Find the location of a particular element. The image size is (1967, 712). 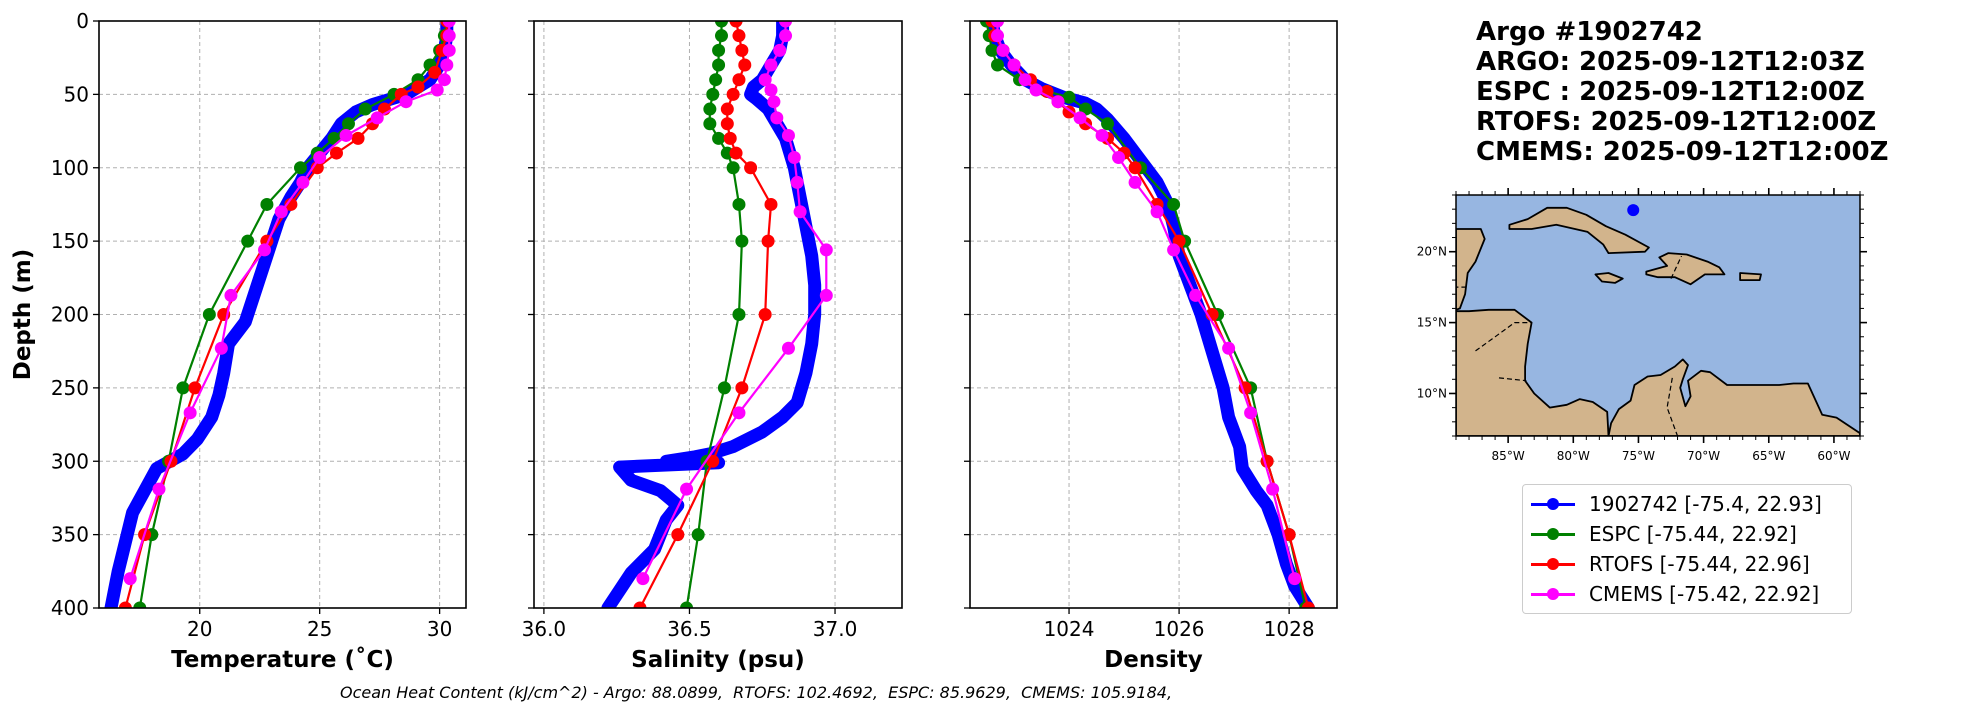

map-lon-label: 85°W is located at coordinates (1508, 456).